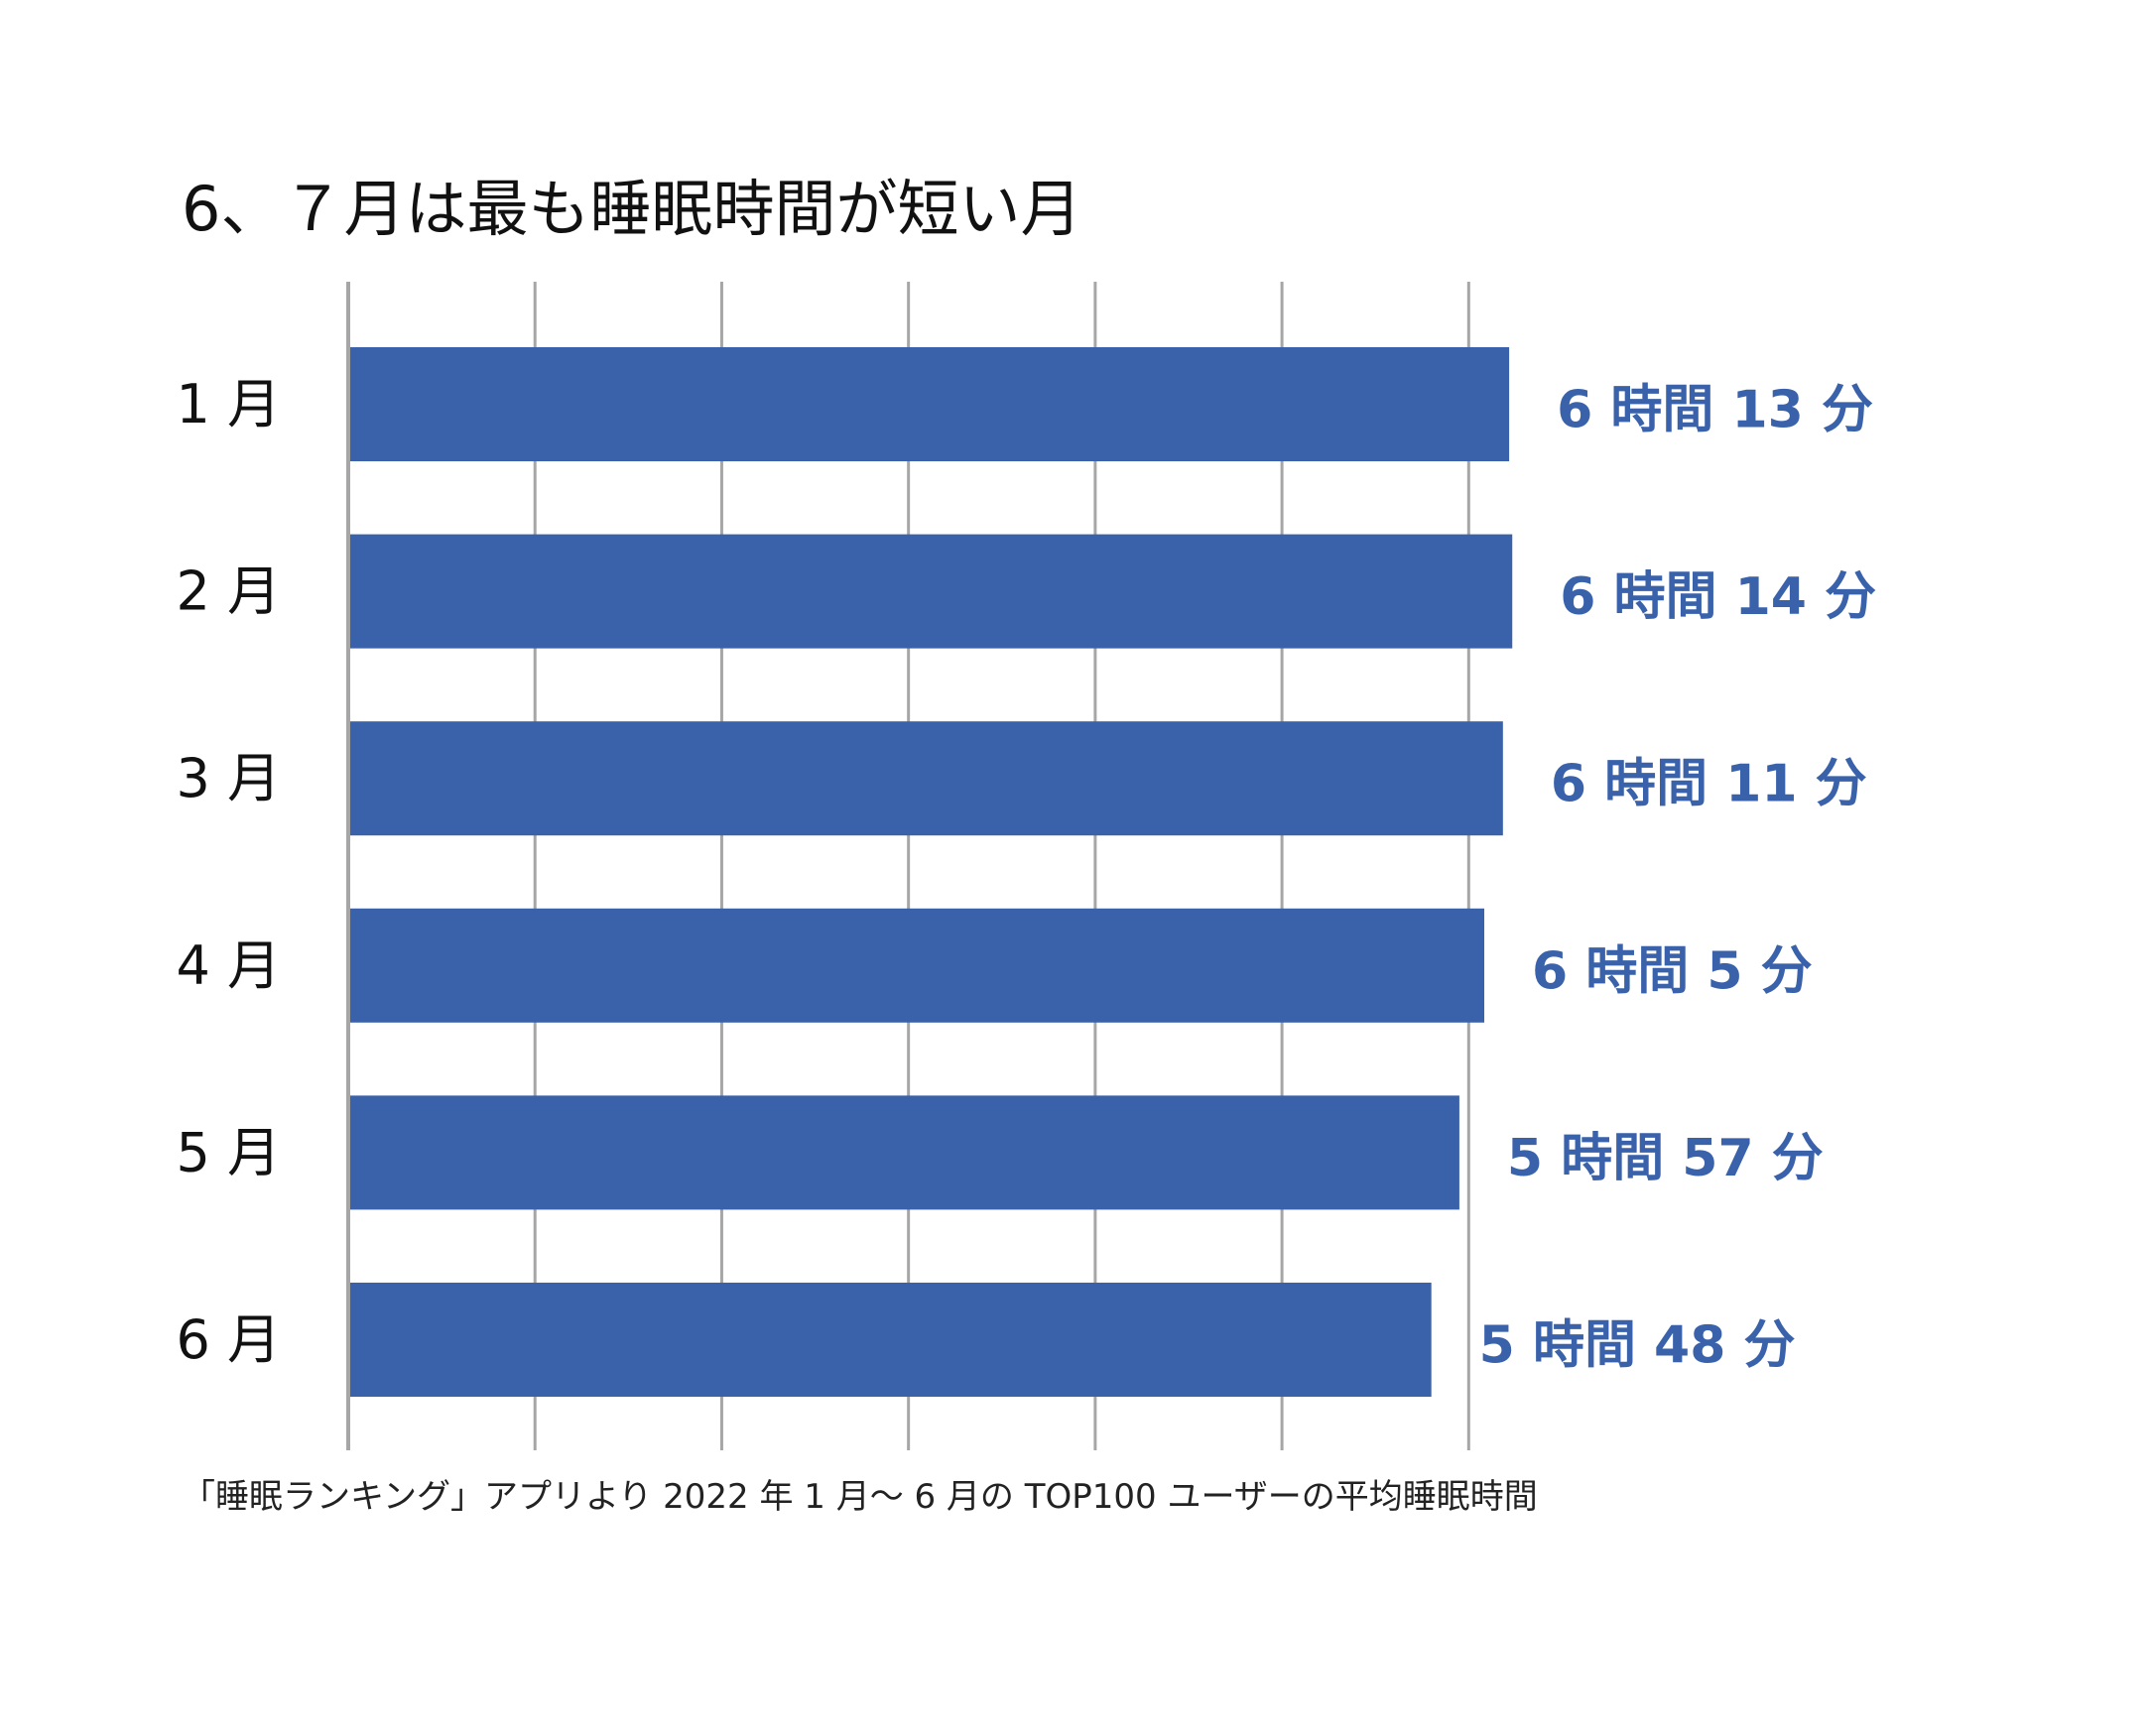 This screenshot has height=1736, width=2150. I want to click on category-label-4: 4 月, so click(228, 965).